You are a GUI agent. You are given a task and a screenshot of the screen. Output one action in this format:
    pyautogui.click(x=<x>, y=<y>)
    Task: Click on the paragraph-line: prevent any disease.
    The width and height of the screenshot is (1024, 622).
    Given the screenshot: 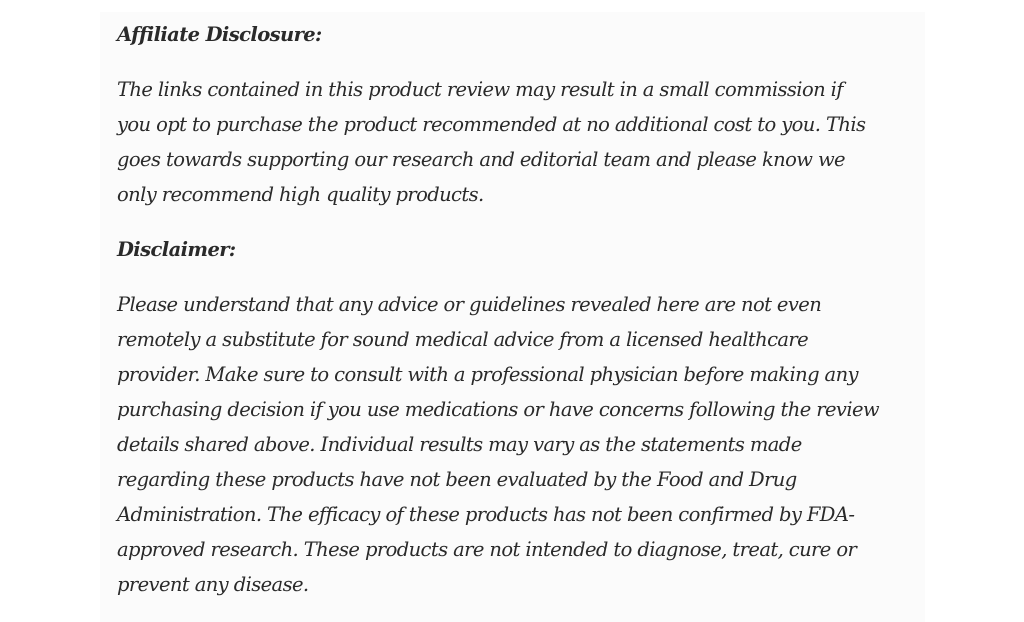 What is the action you would take?
    pyautogui.click(x=213, y=584)
    